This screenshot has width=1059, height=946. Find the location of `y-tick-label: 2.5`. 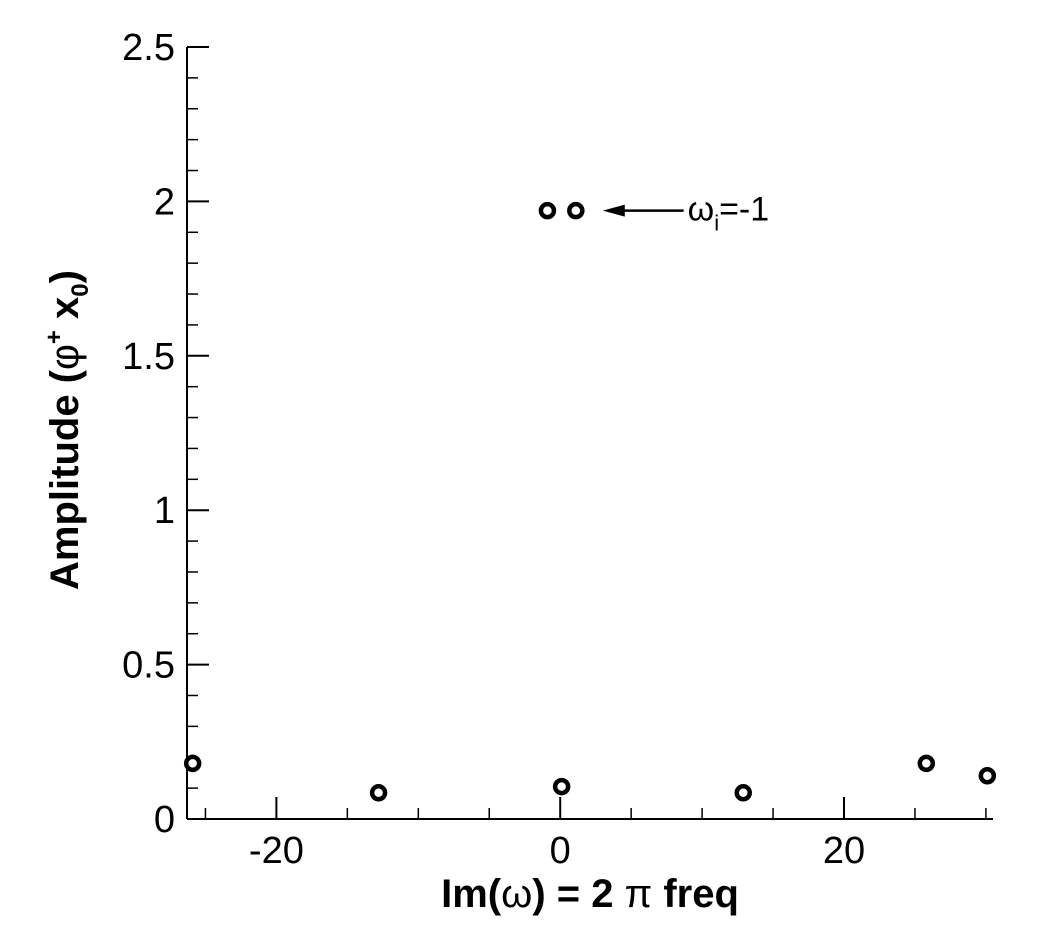

y-tick-label: 2.5 is located at coordinates (148, 48).